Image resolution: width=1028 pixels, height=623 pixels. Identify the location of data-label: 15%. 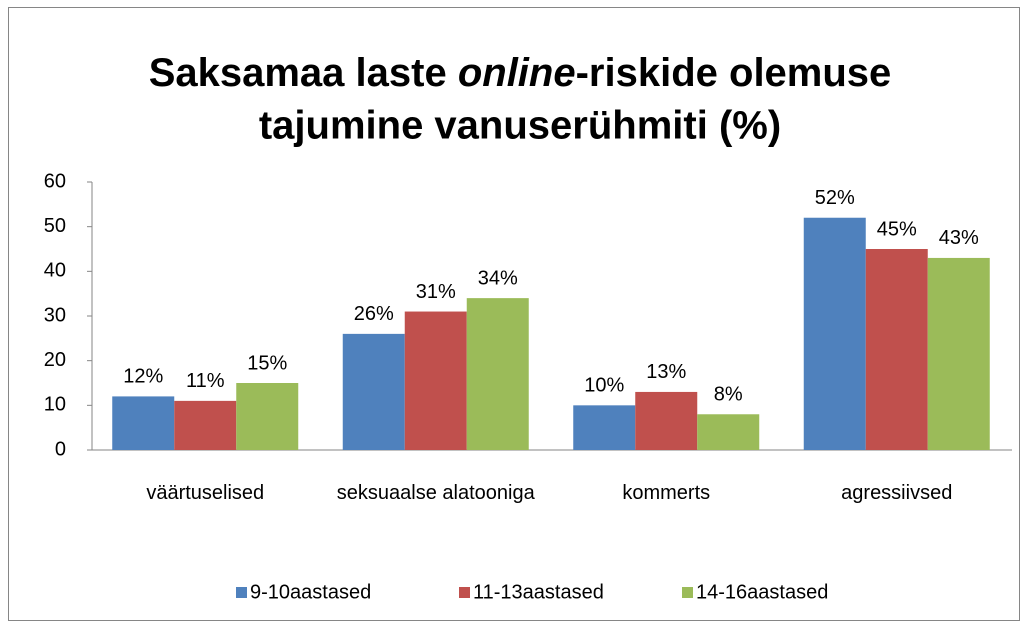
(267, 363).